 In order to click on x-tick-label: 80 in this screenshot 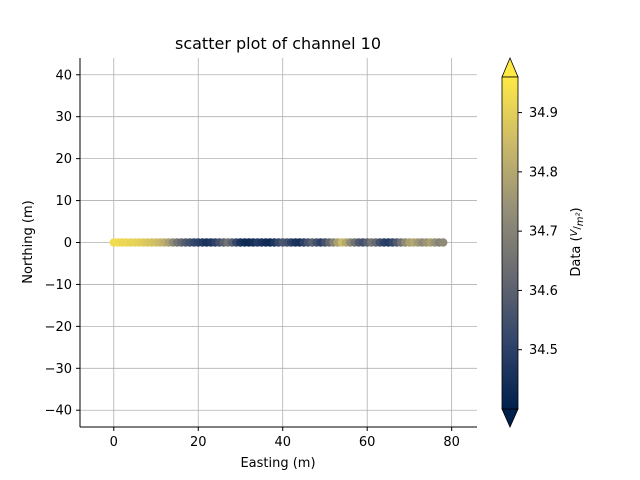, I will do `click(451, 442)`.